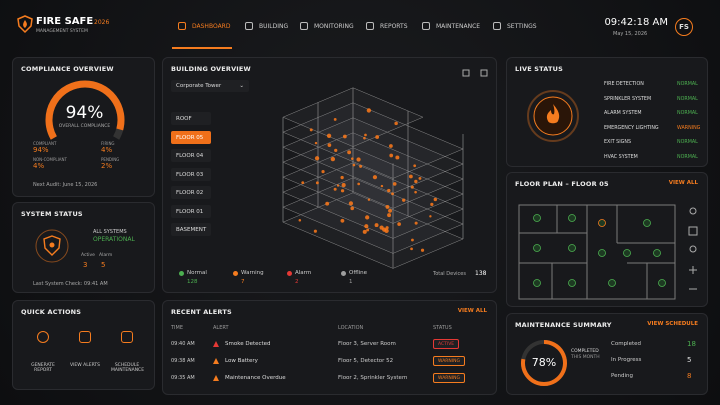  What do you see at coordinates (181, 273) in the screenshot?
I see `legend-dot` at bounding box center [181, 273].